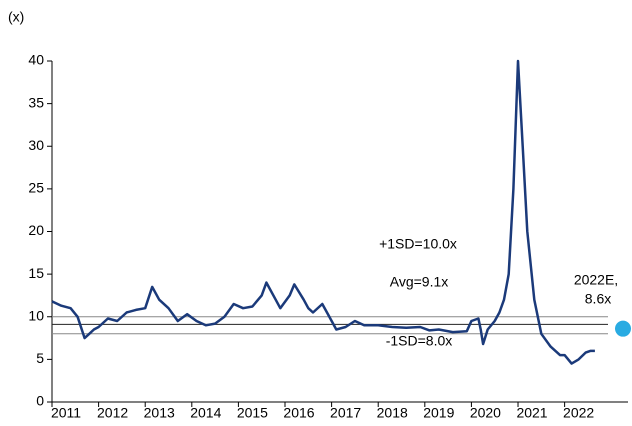 The width and height of the screenshot is (632, 426). I want to click on y-tick-label: 5, so click(40, 358).